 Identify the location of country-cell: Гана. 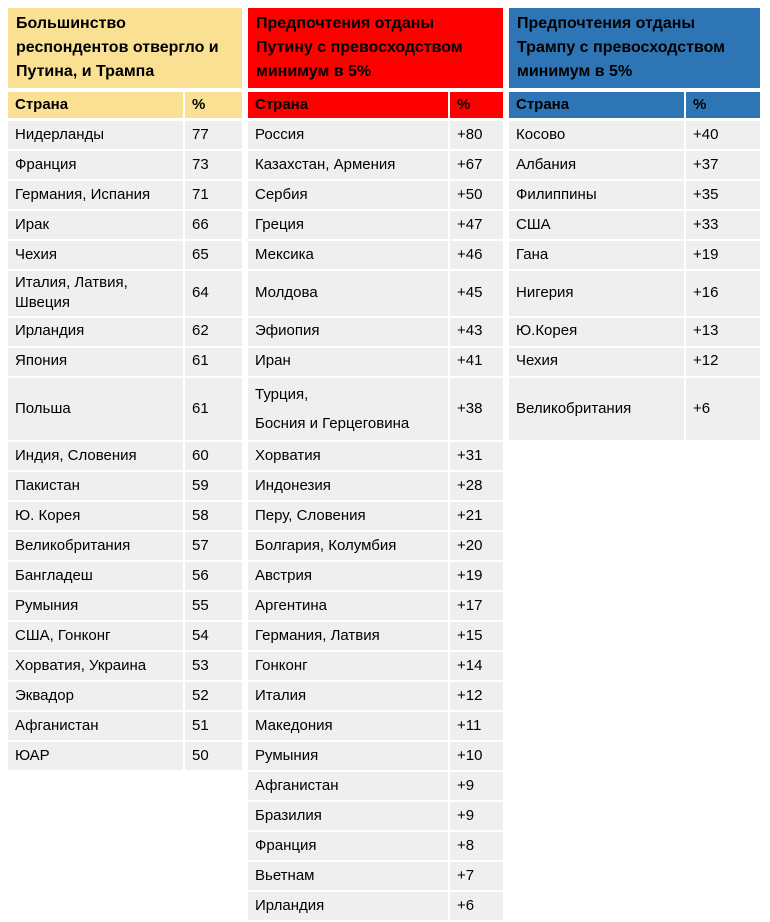
(596, 255).